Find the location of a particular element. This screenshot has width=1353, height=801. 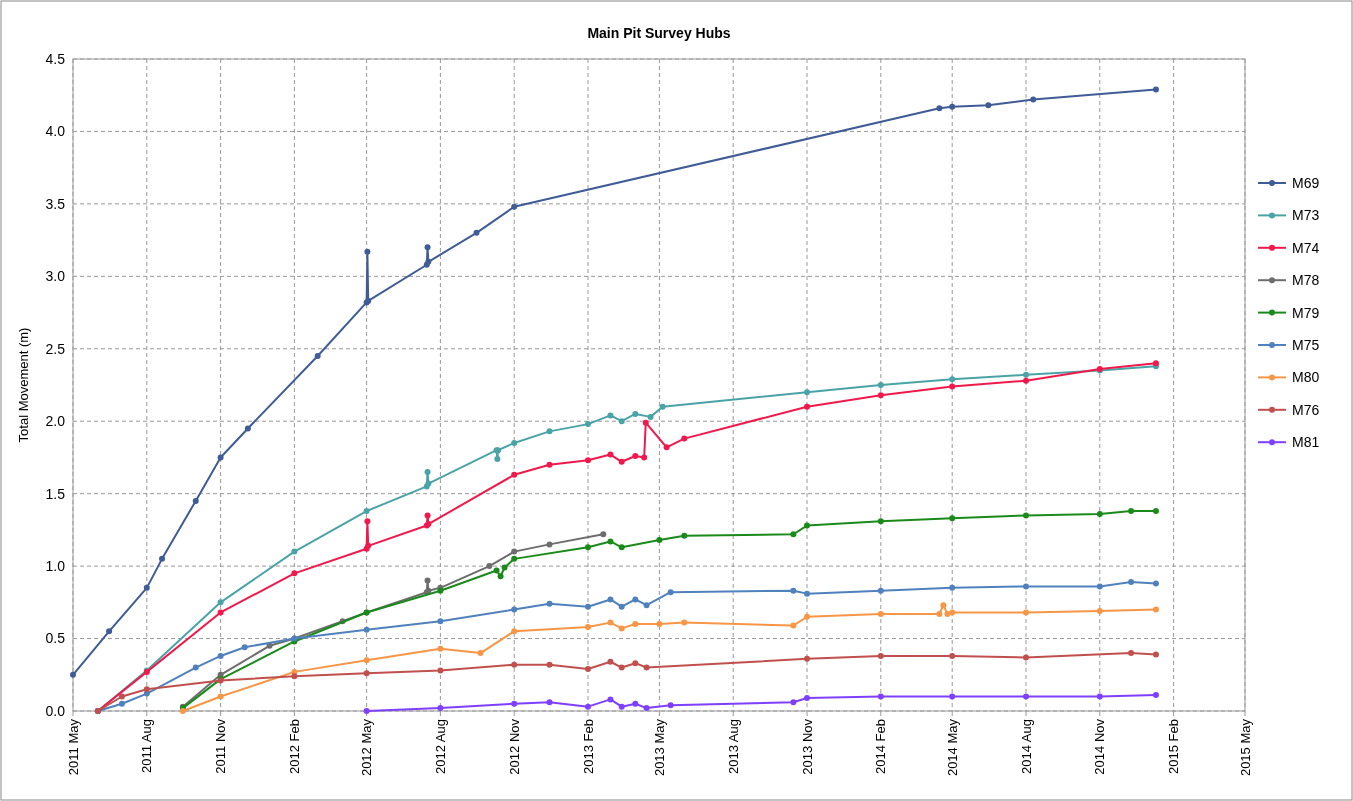

x-tick-label: 2012 Aug is located at coordinates (440, 746).